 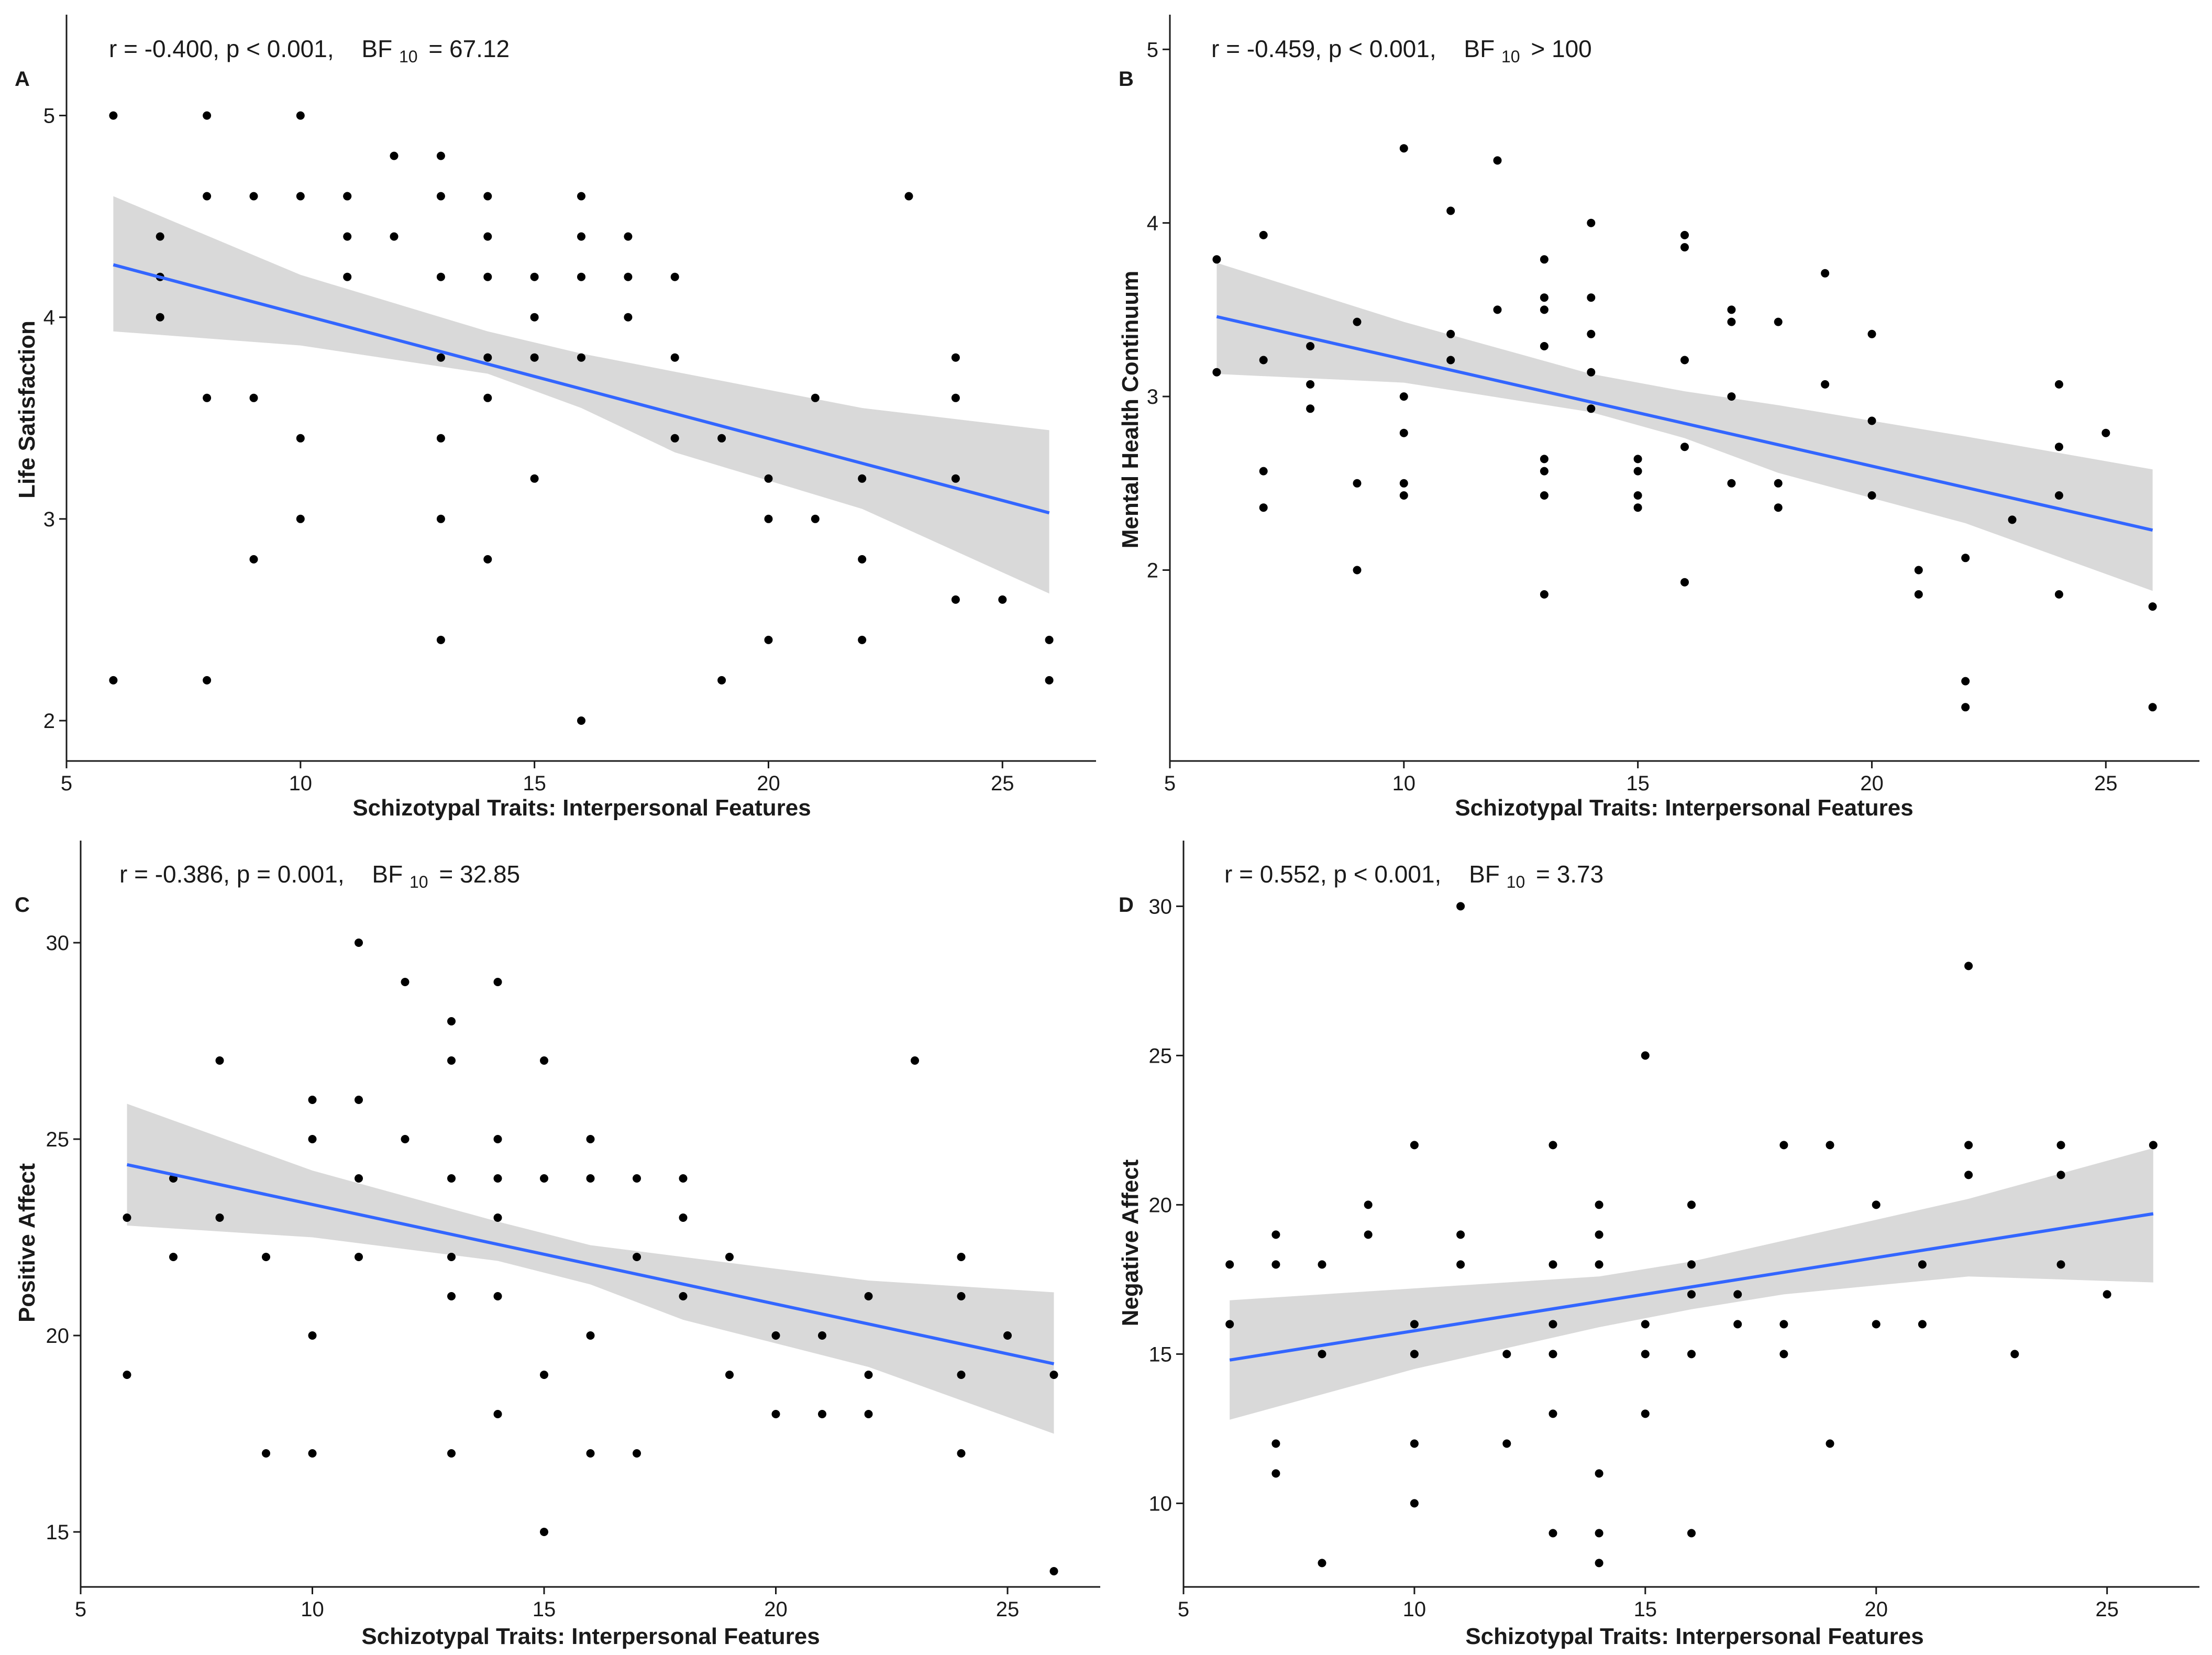 I want to click on panel-d-x-tick-label: 25, so click(x=2107, y=1610).